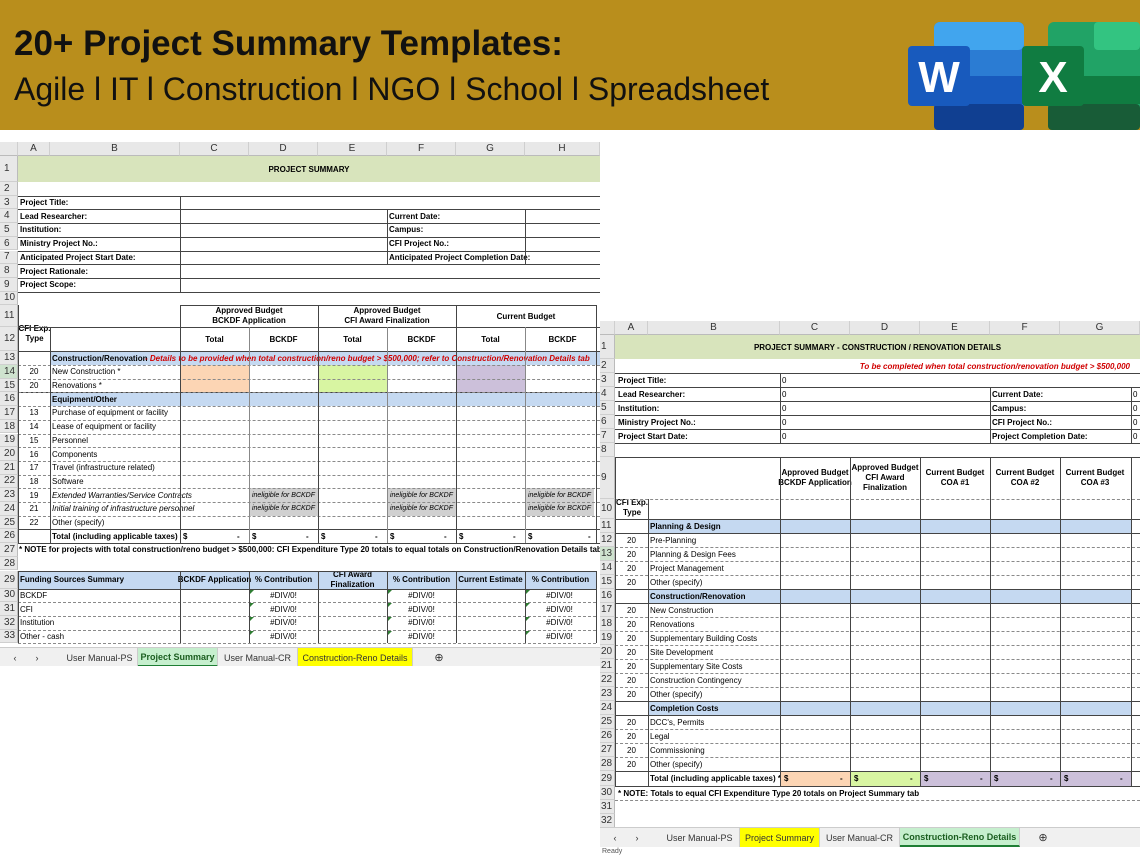  I want to click on line-item-label: Other (specify), so click(78, 523).